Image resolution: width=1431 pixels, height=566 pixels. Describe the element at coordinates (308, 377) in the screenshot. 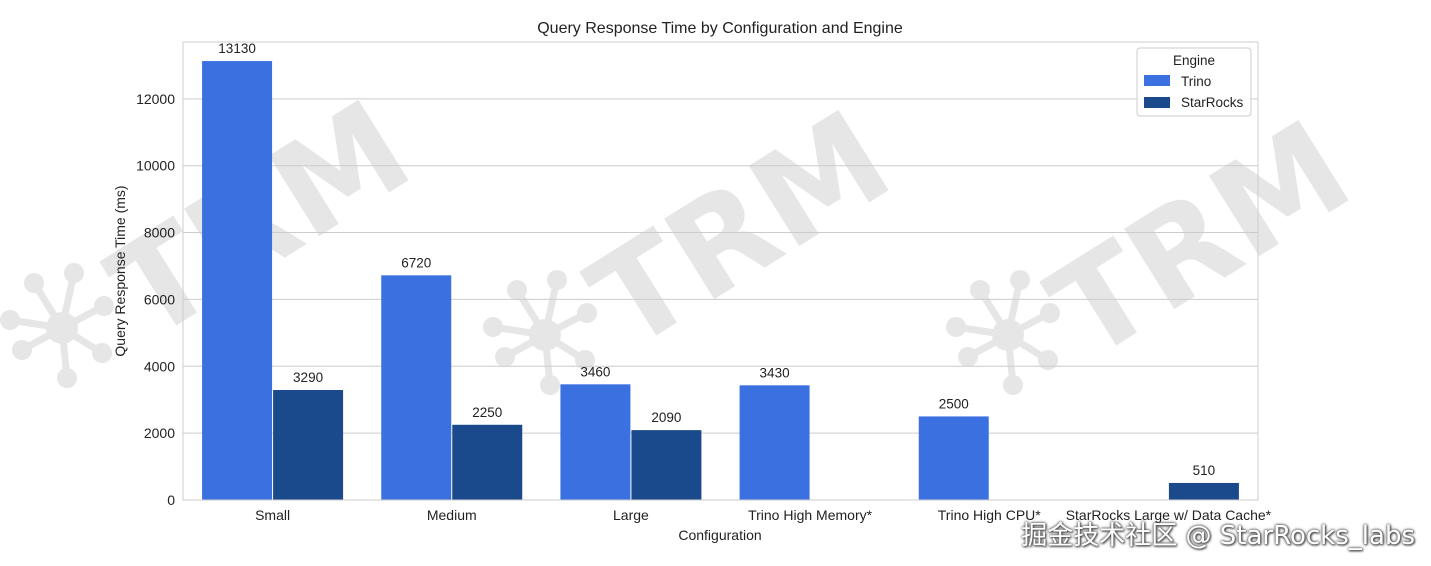

I see `data-label: 3290` at that location.